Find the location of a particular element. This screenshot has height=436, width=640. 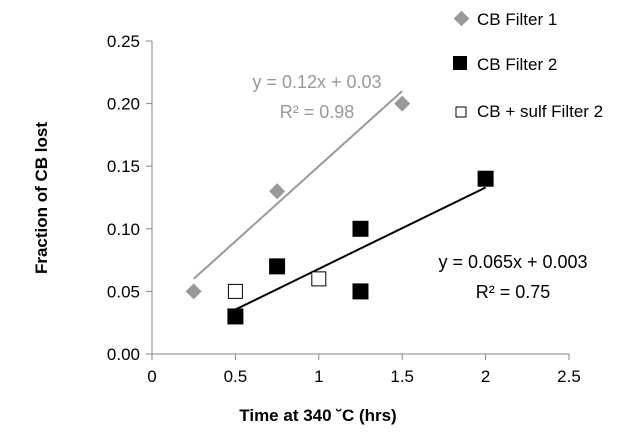

y-tick-label: 0.05 is located at coordinates (123, 291).